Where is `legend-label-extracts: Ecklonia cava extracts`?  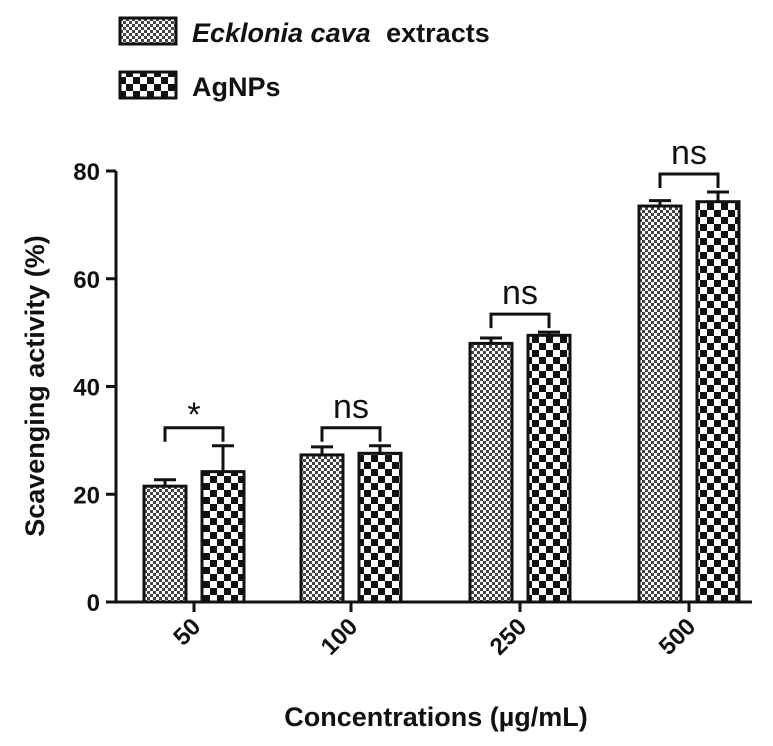
legend-label-extracts: Ecklonia cava extracts is located at coordinates (341, 33).